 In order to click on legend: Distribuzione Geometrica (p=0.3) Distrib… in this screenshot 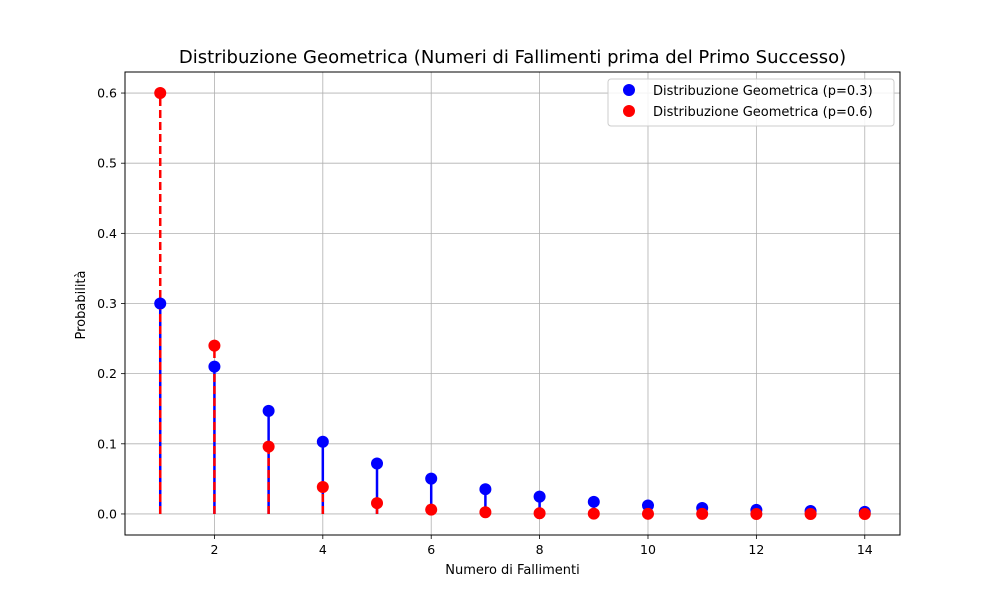, I will do `click(751, 102)`.